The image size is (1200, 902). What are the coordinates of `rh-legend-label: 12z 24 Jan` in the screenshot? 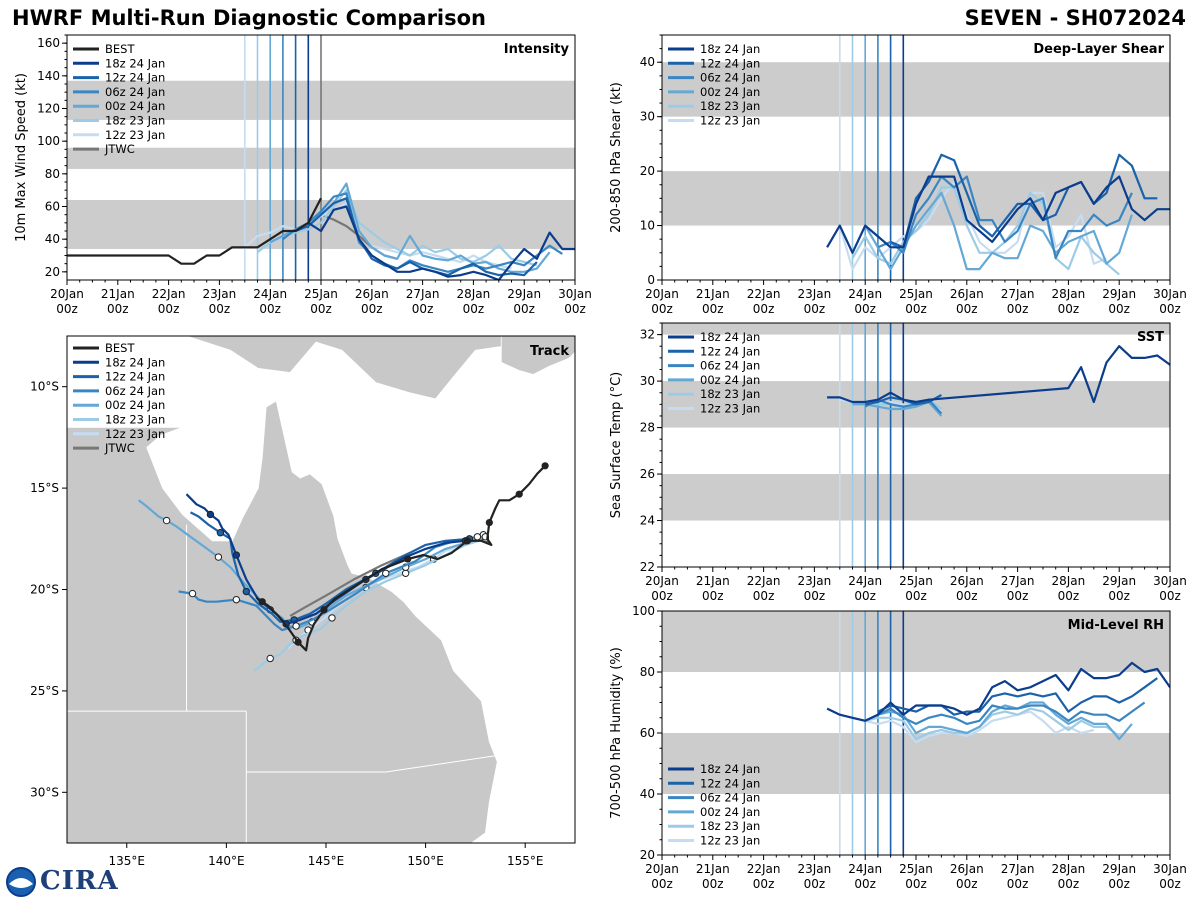 It's located at (730, 783).